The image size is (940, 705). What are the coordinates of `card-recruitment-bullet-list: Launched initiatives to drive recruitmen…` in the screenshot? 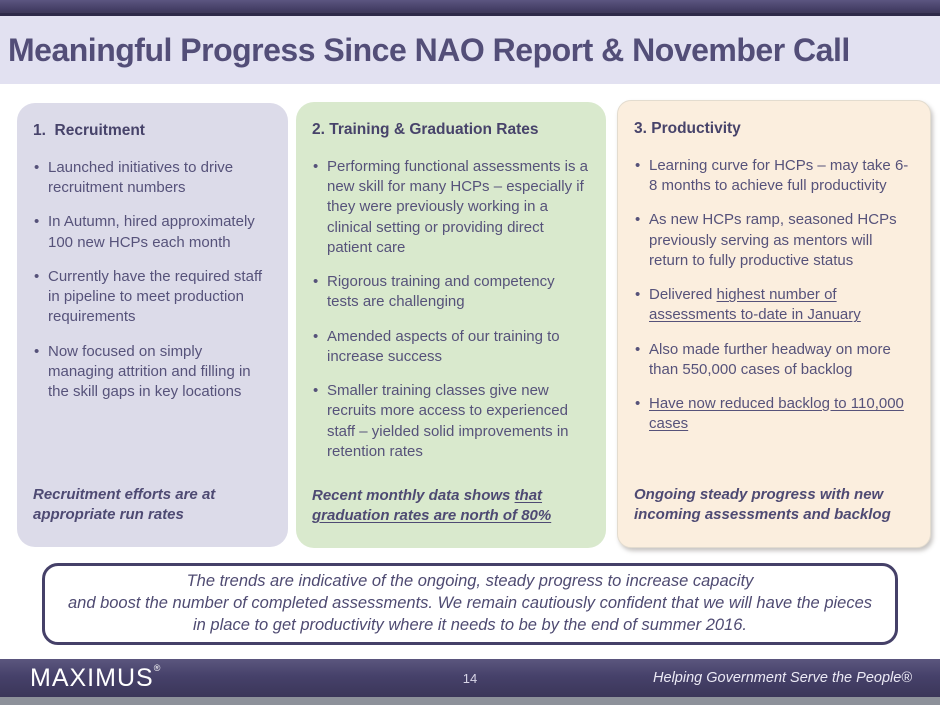 It's located at (152, 280).